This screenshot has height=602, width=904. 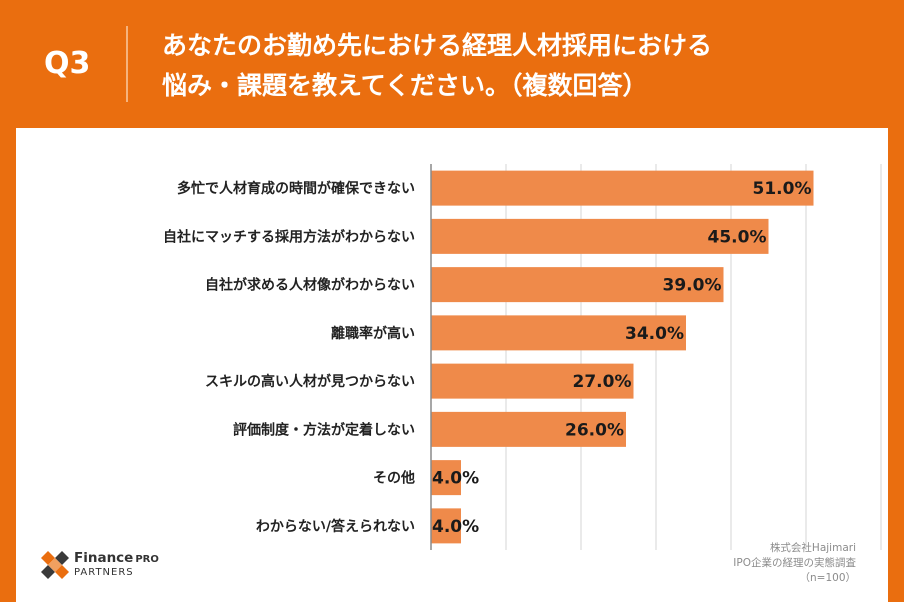 What do you see at coordinates (594, 430) in the screenshot?
I see `value-label: 26.0%` at bounding box center [594, 430].